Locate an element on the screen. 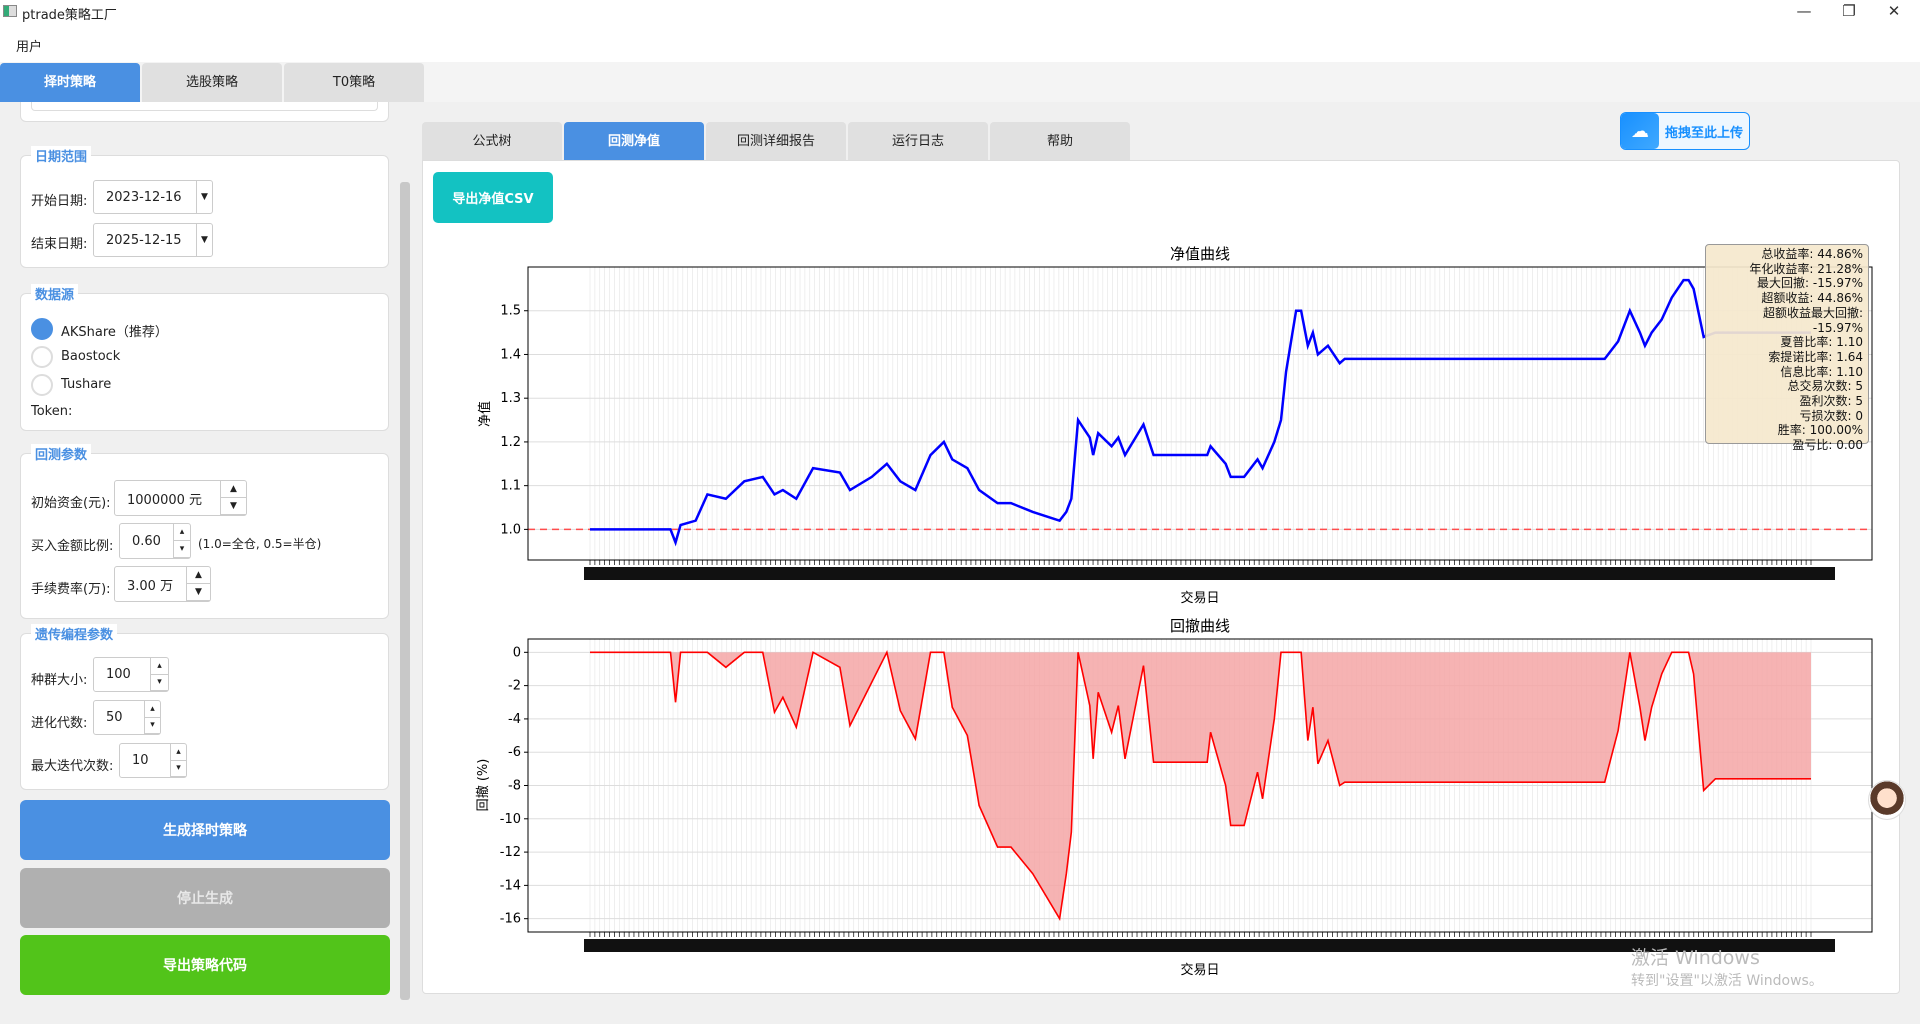  tab-help: 帮助 is located at coordinates (1060, 141).